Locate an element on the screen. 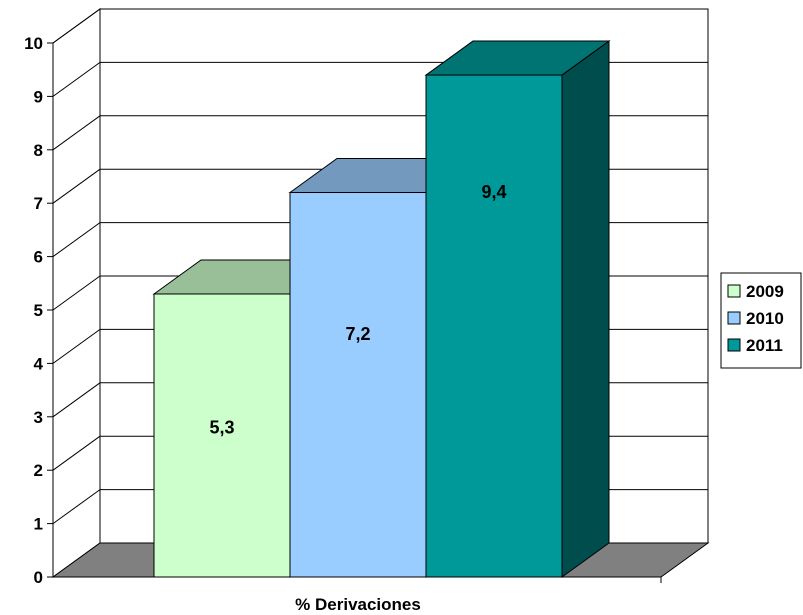  y-tick-label: 0 is located at coordinates (38, 577).